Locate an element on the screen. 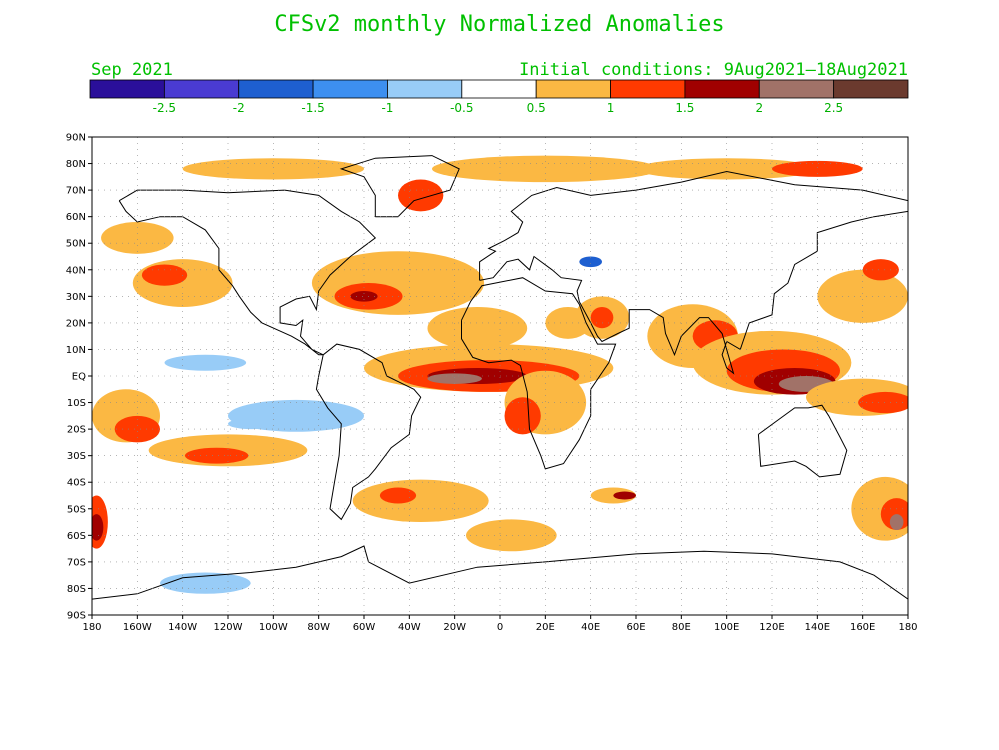 This screenshot has height=750, width=999. lon-label: 140E is located at coordinates (817, 627).